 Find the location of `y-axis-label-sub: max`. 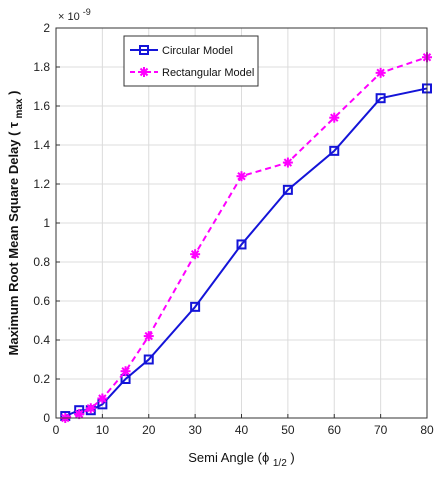

y-axis-label-sub: max is located at coordinates (19, 108).